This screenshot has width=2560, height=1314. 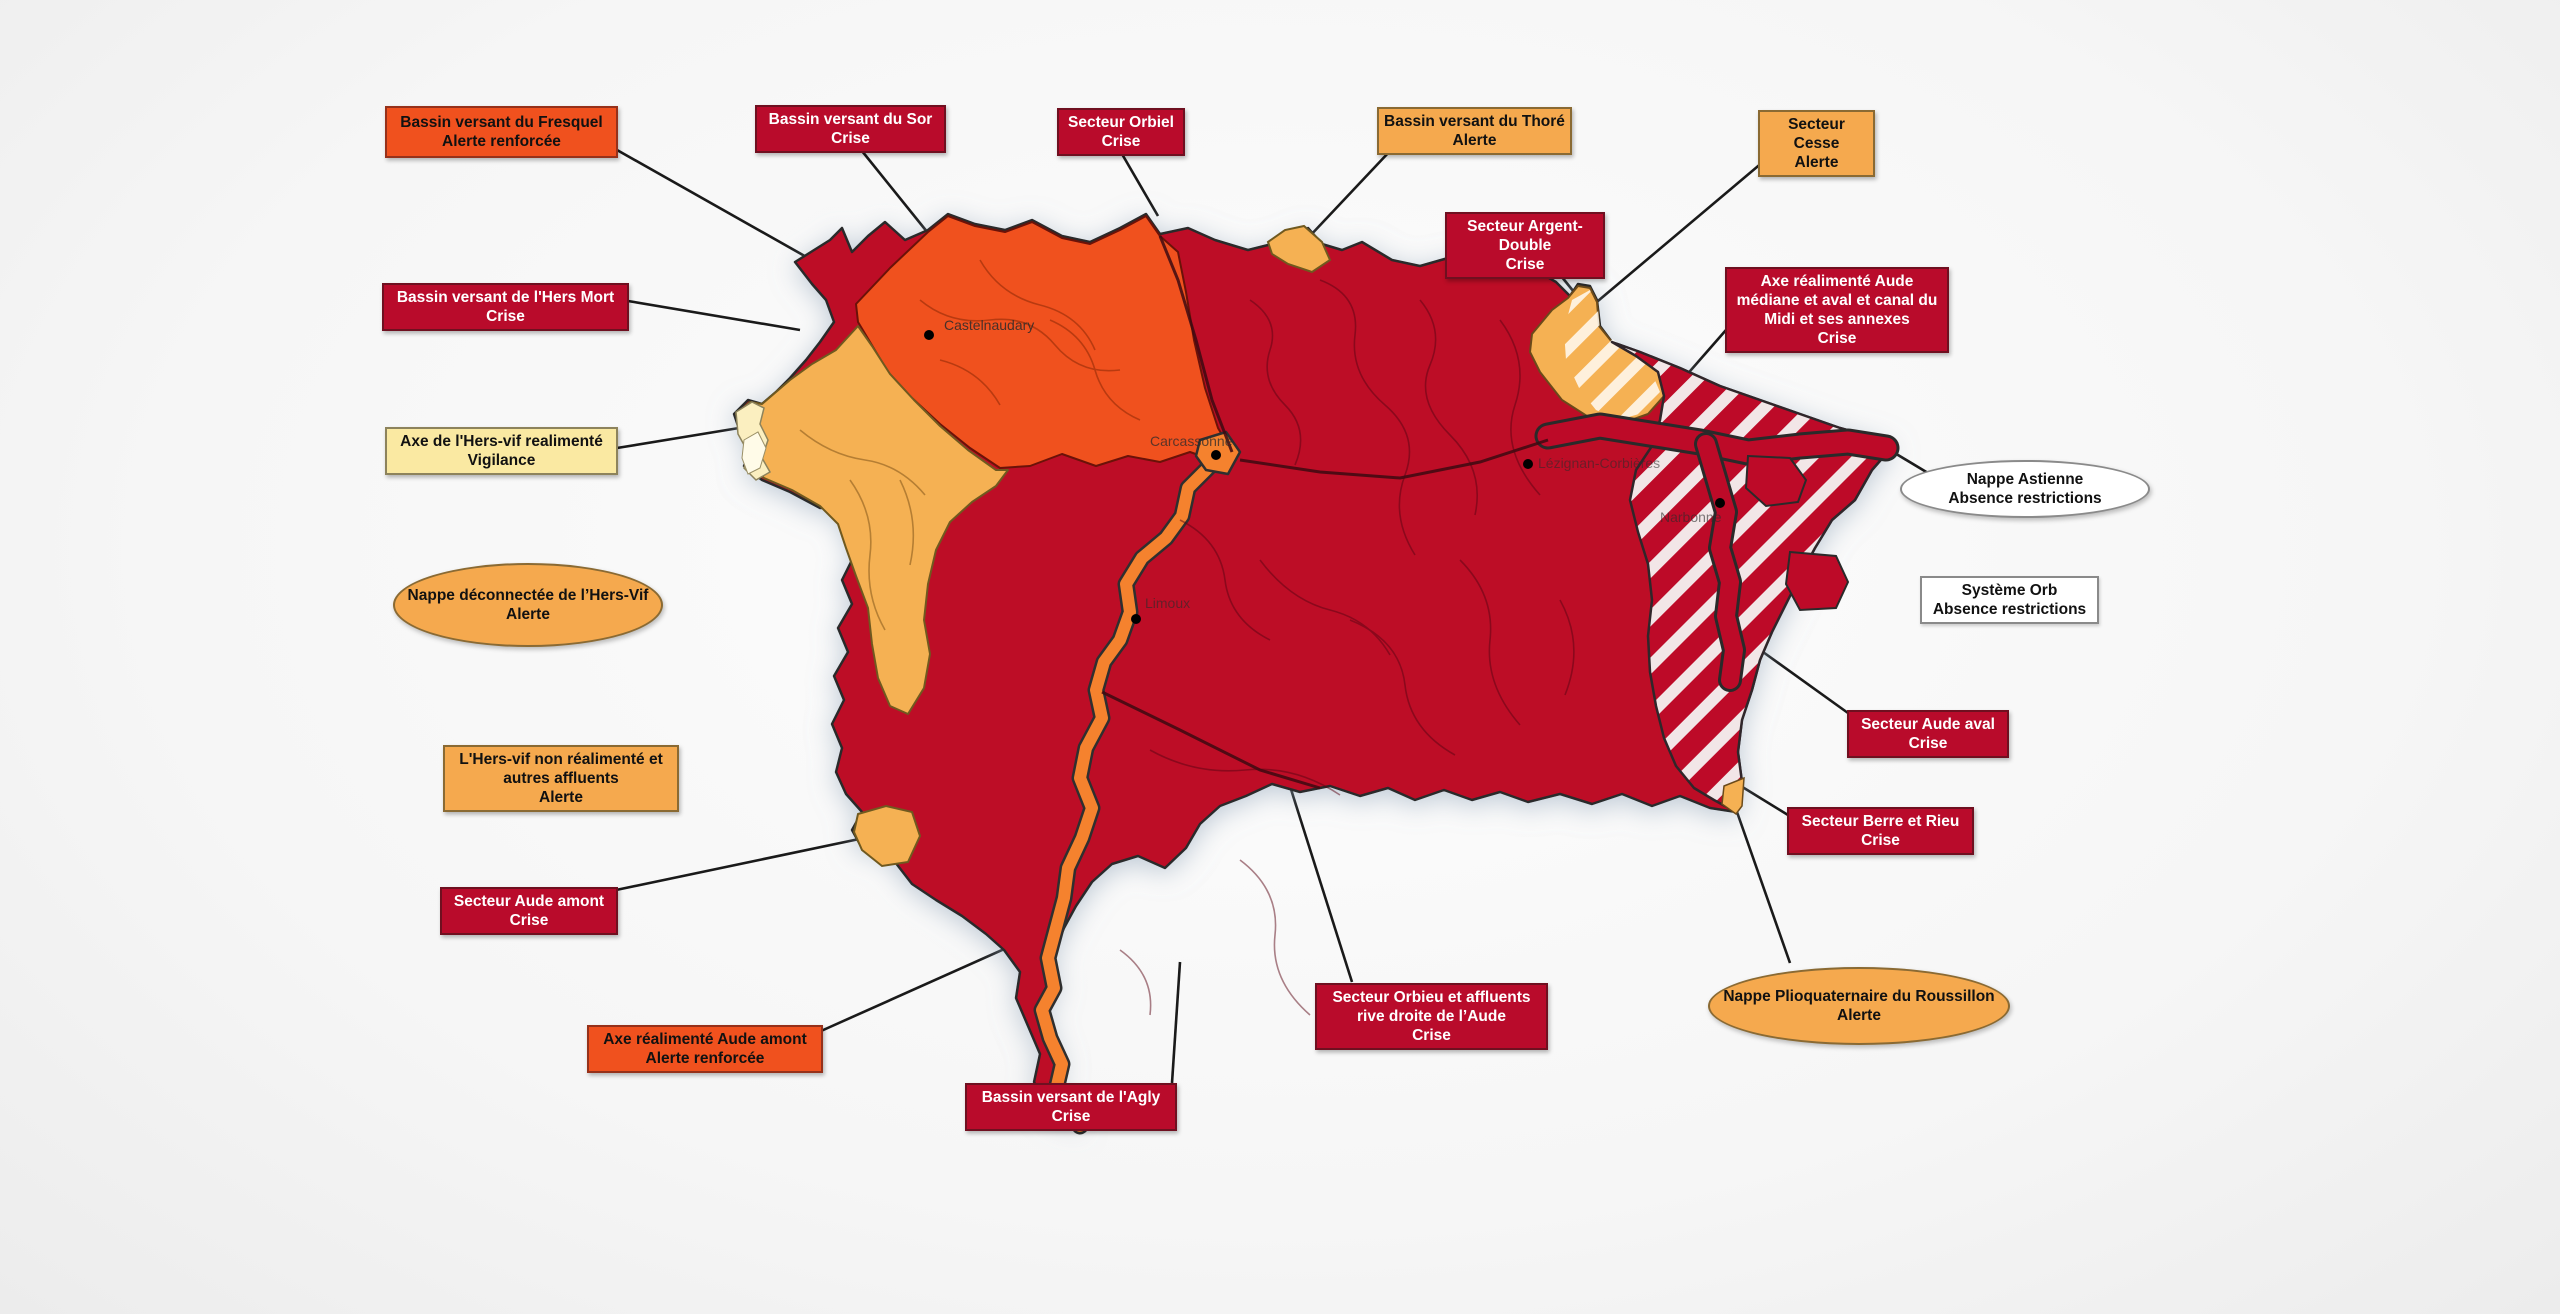 I want to click on label-systeme-orb: Système Orb Absence restrictions, so click(x=2009, y=600).